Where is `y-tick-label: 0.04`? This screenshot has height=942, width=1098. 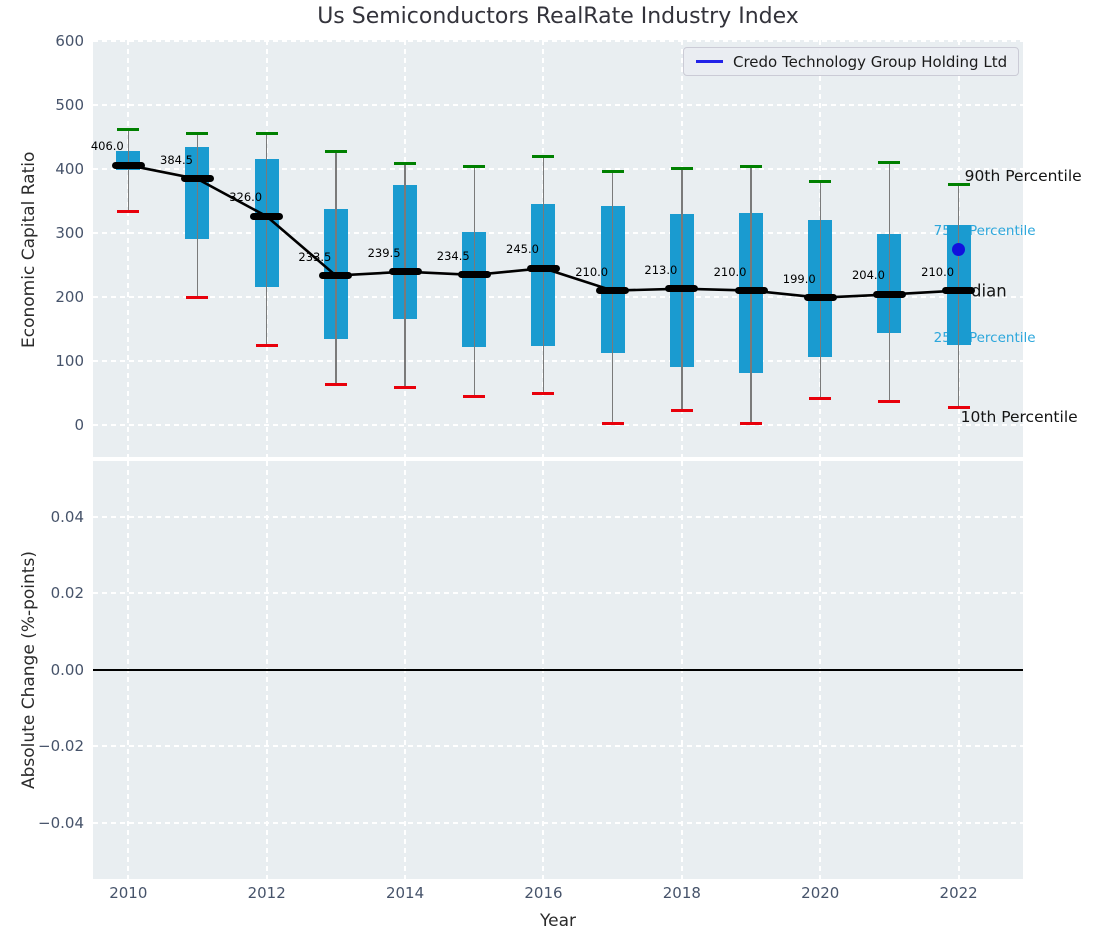 y-tick-label: 0.04 is located at coordinates (67, 516).